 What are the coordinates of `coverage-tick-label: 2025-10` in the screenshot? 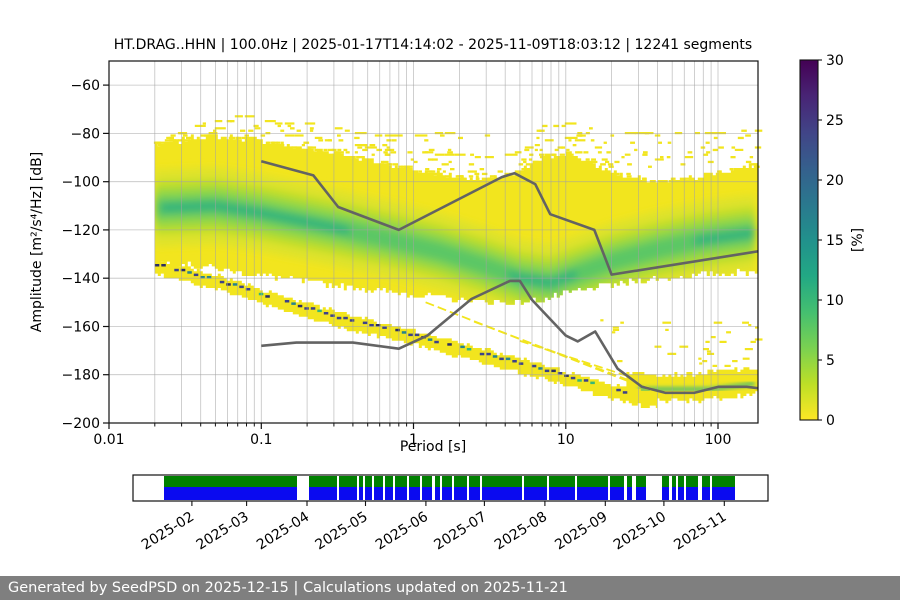 It's located at (640, 531).